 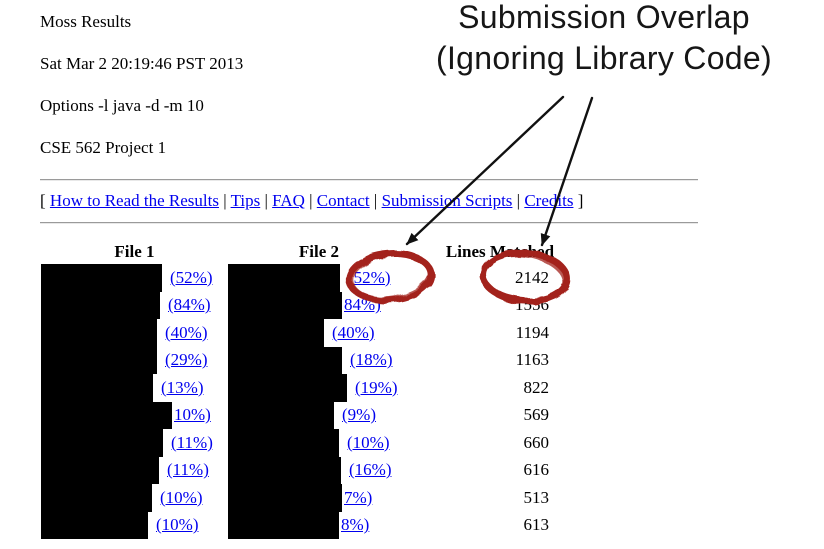 I want to click on file1-cell: (84%), so click(x=134, y=305).